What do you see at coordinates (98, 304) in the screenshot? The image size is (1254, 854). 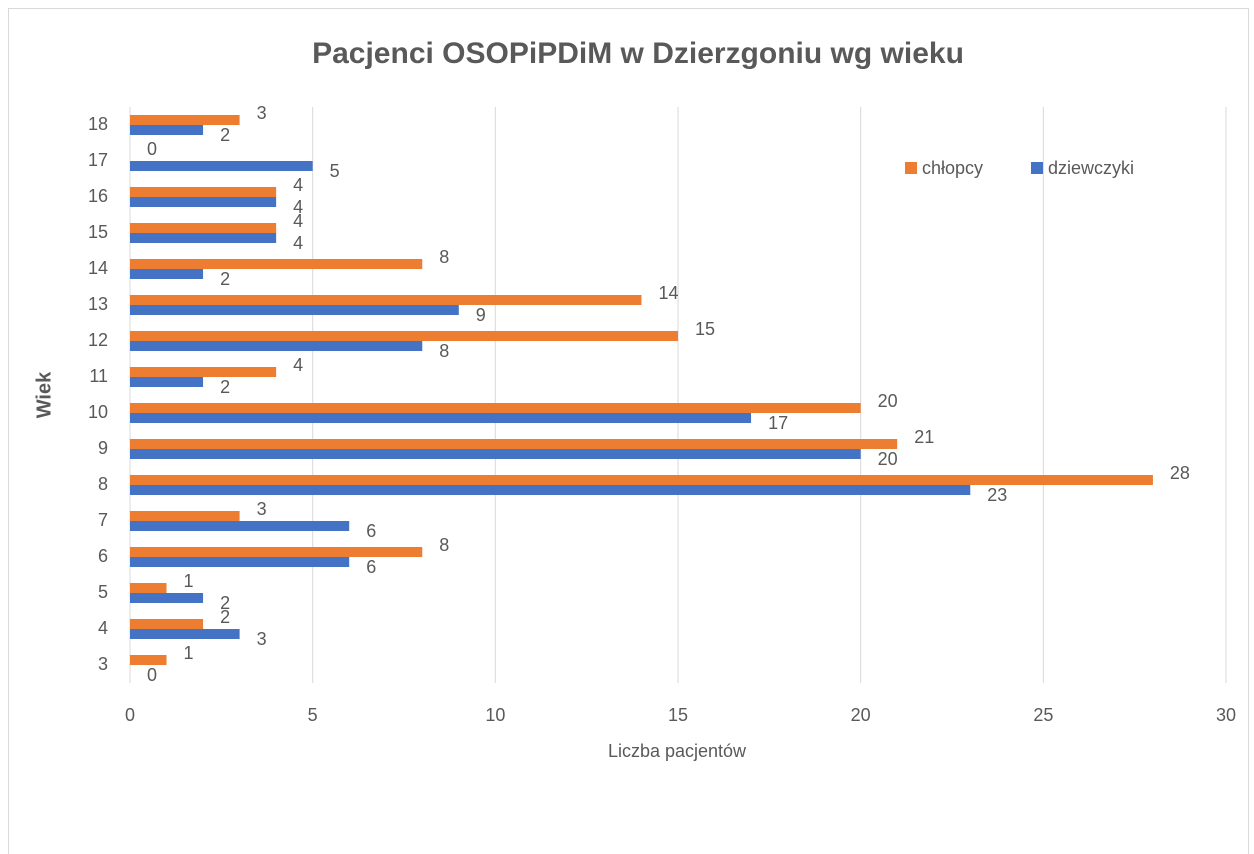 I see `y-tick-label: 13` at bounding box center [98, 304].